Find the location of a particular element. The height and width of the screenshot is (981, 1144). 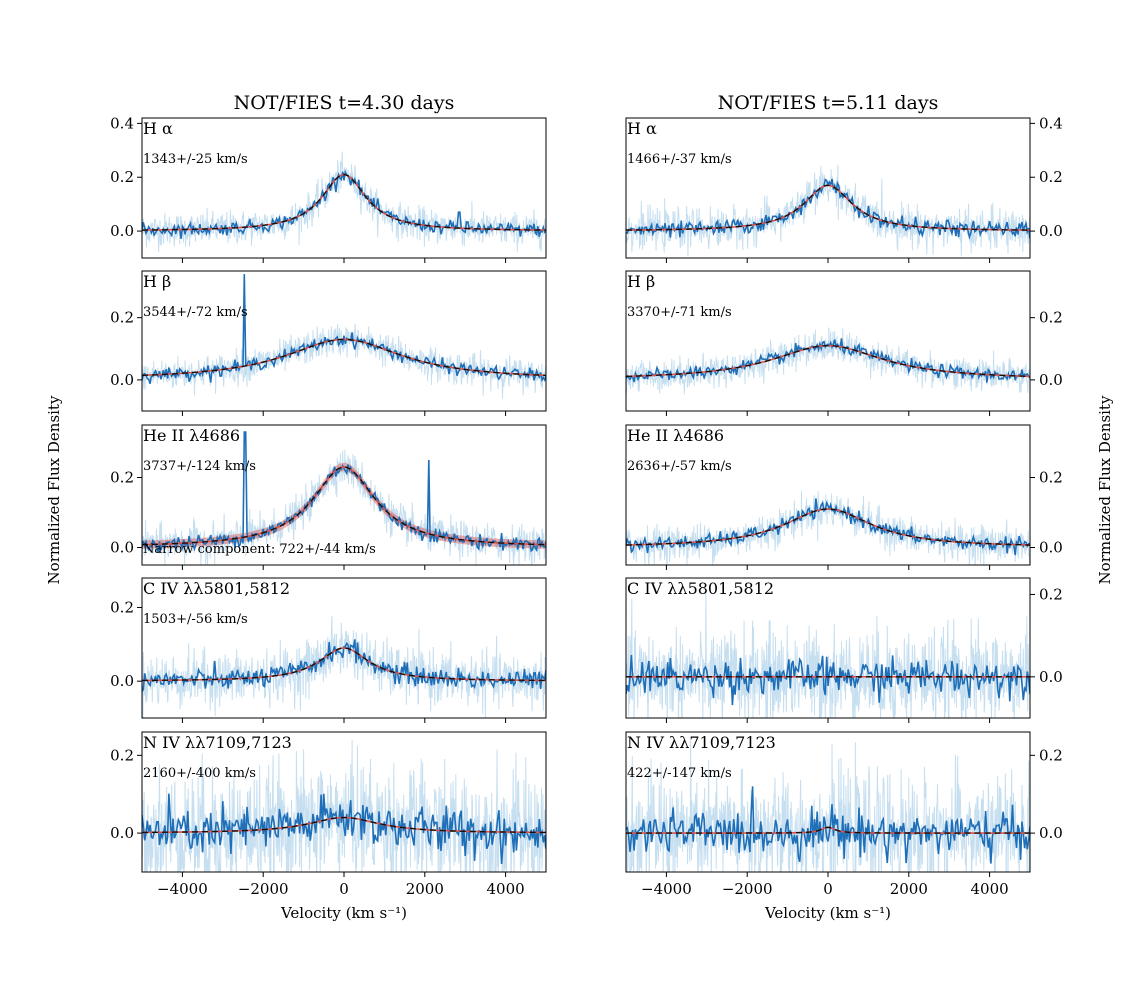

narrow-component-label: Narrow component: 722+/-44 km/s is located at coordinates (259, 549).